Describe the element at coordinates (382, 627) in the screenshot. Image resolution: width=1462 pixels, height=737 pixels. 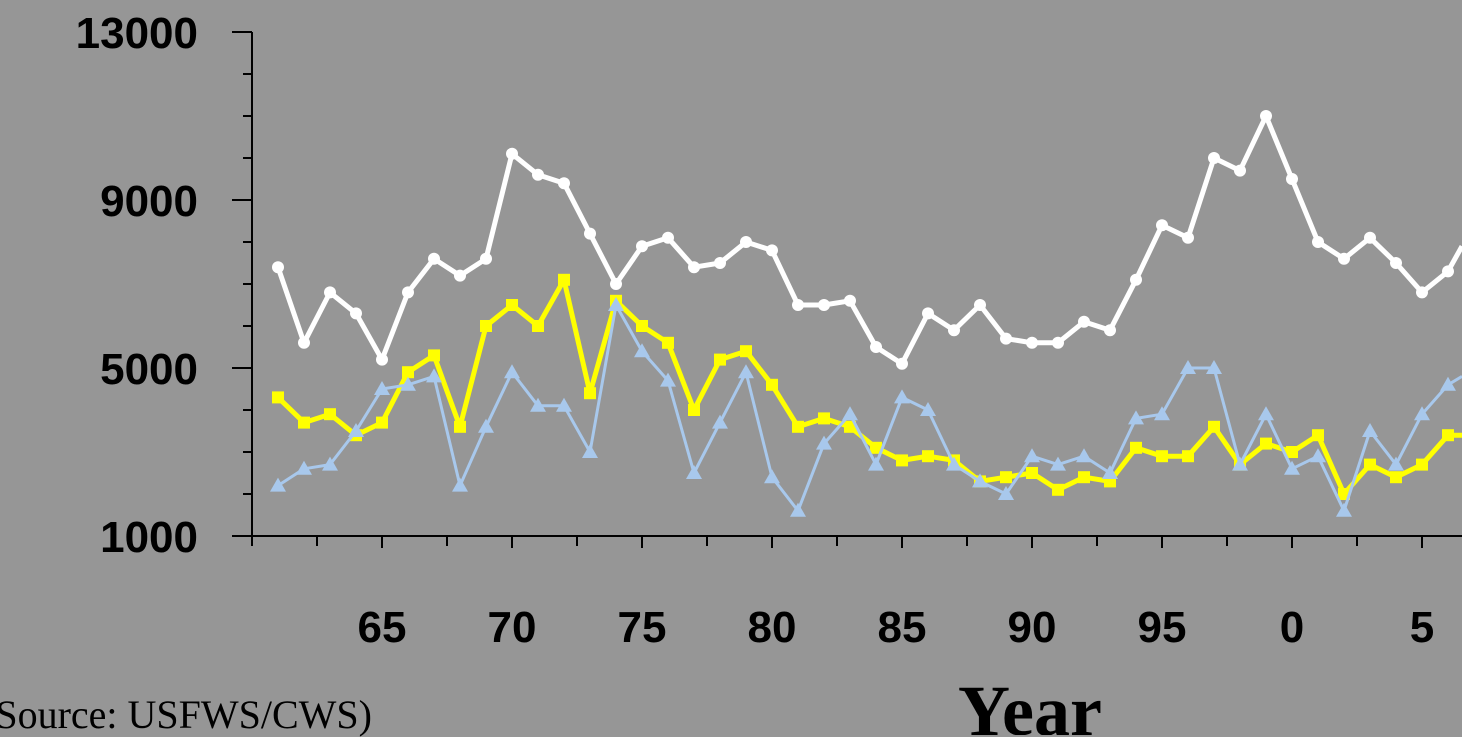
I see `x-tick-label: 65` at that location.